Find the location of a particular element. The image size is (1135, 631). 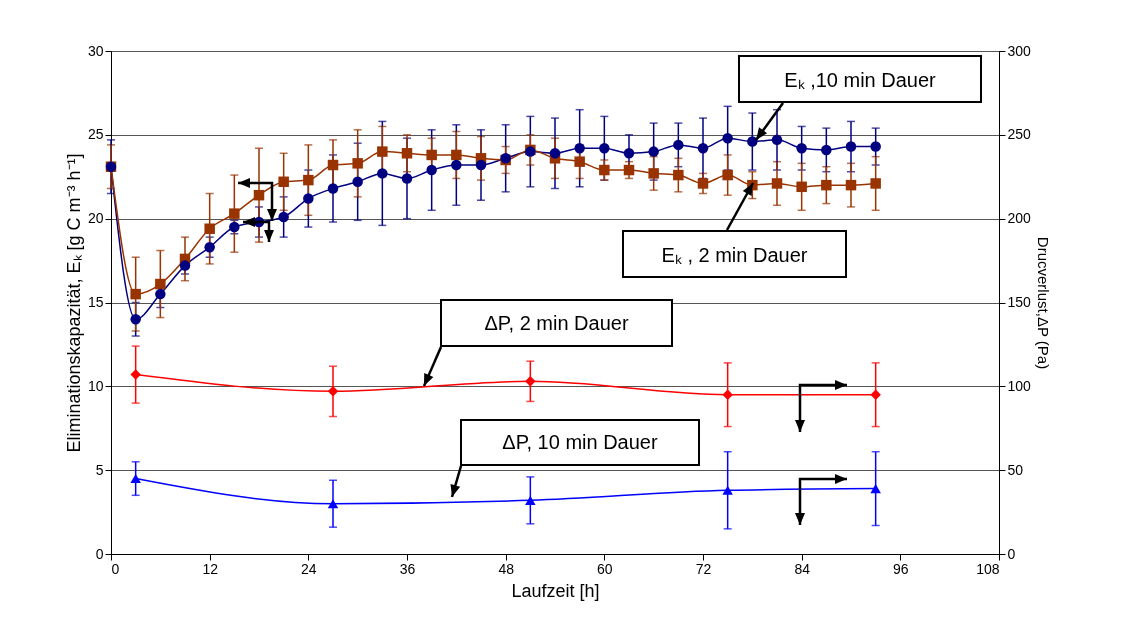

x-tick-label: 60 is located at coordinates (605, 568).